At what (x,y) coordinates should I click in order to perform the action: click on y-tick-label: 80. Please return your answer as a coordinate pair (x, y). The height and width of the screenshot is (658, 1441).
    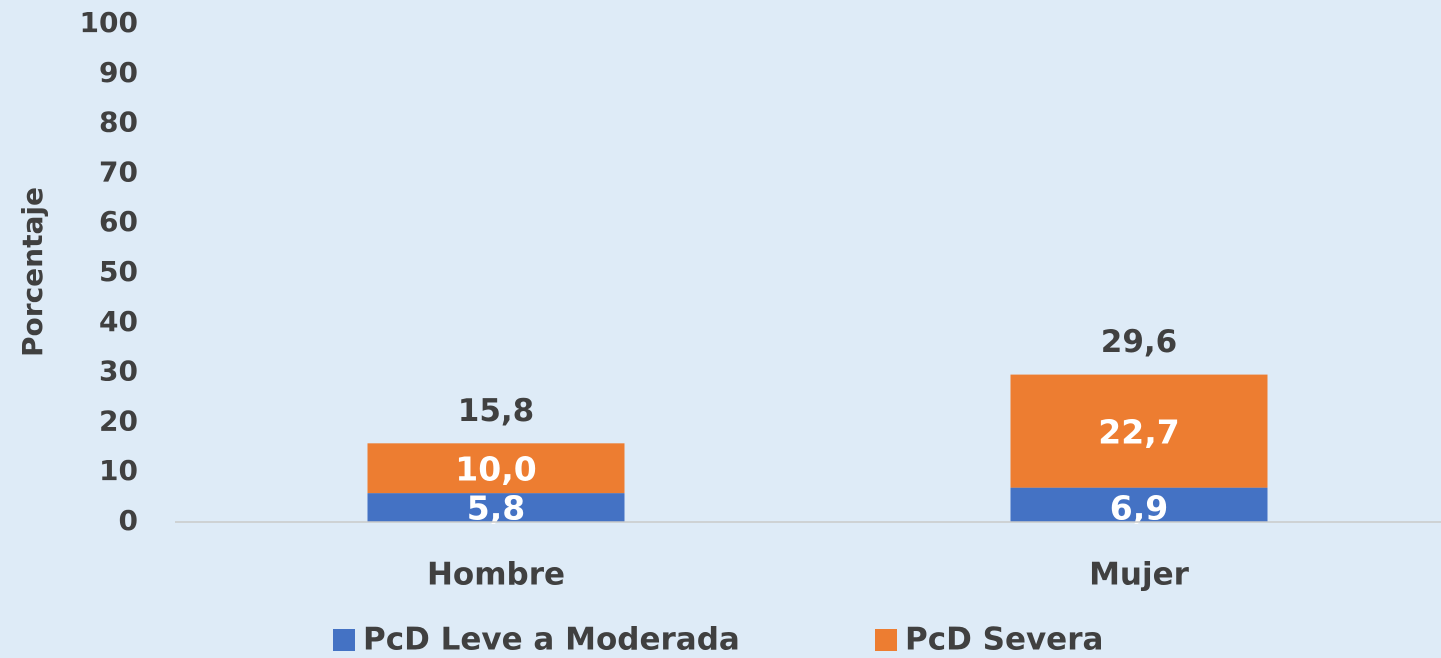
    Looking at the image, I should click on (118, 122).